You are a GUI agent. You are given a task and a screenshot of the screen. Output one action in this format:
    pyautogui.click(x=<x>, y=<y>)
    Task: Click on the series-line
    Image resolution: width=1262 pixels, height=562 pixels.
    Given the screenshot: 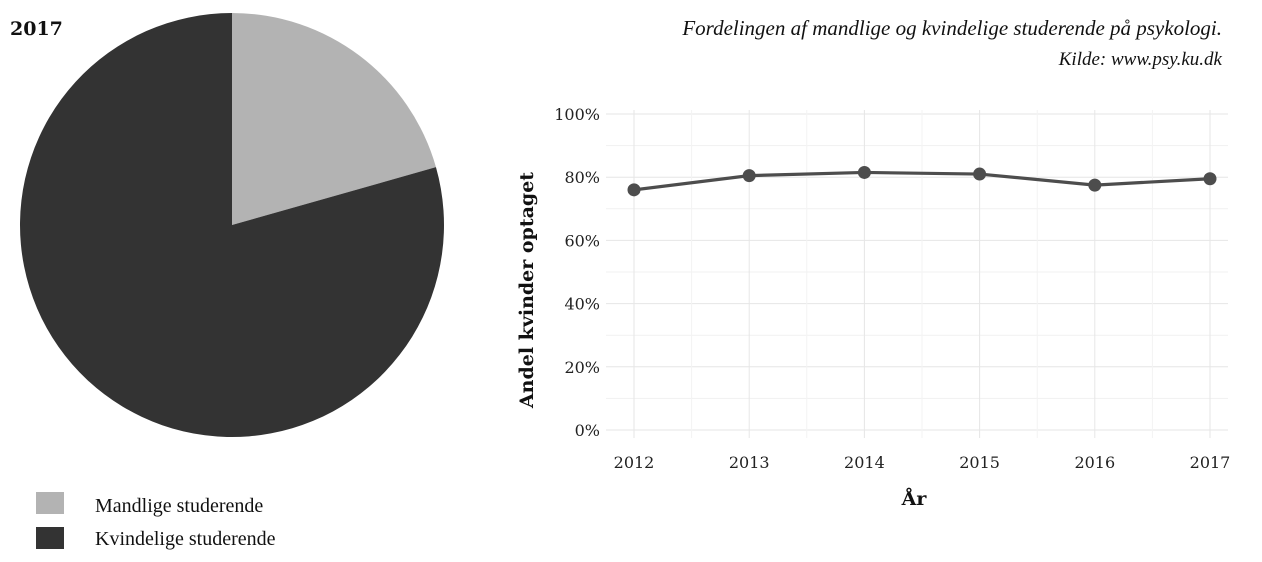 What is the action you would take?
    pyautogui.click(x=922, y=181)
    